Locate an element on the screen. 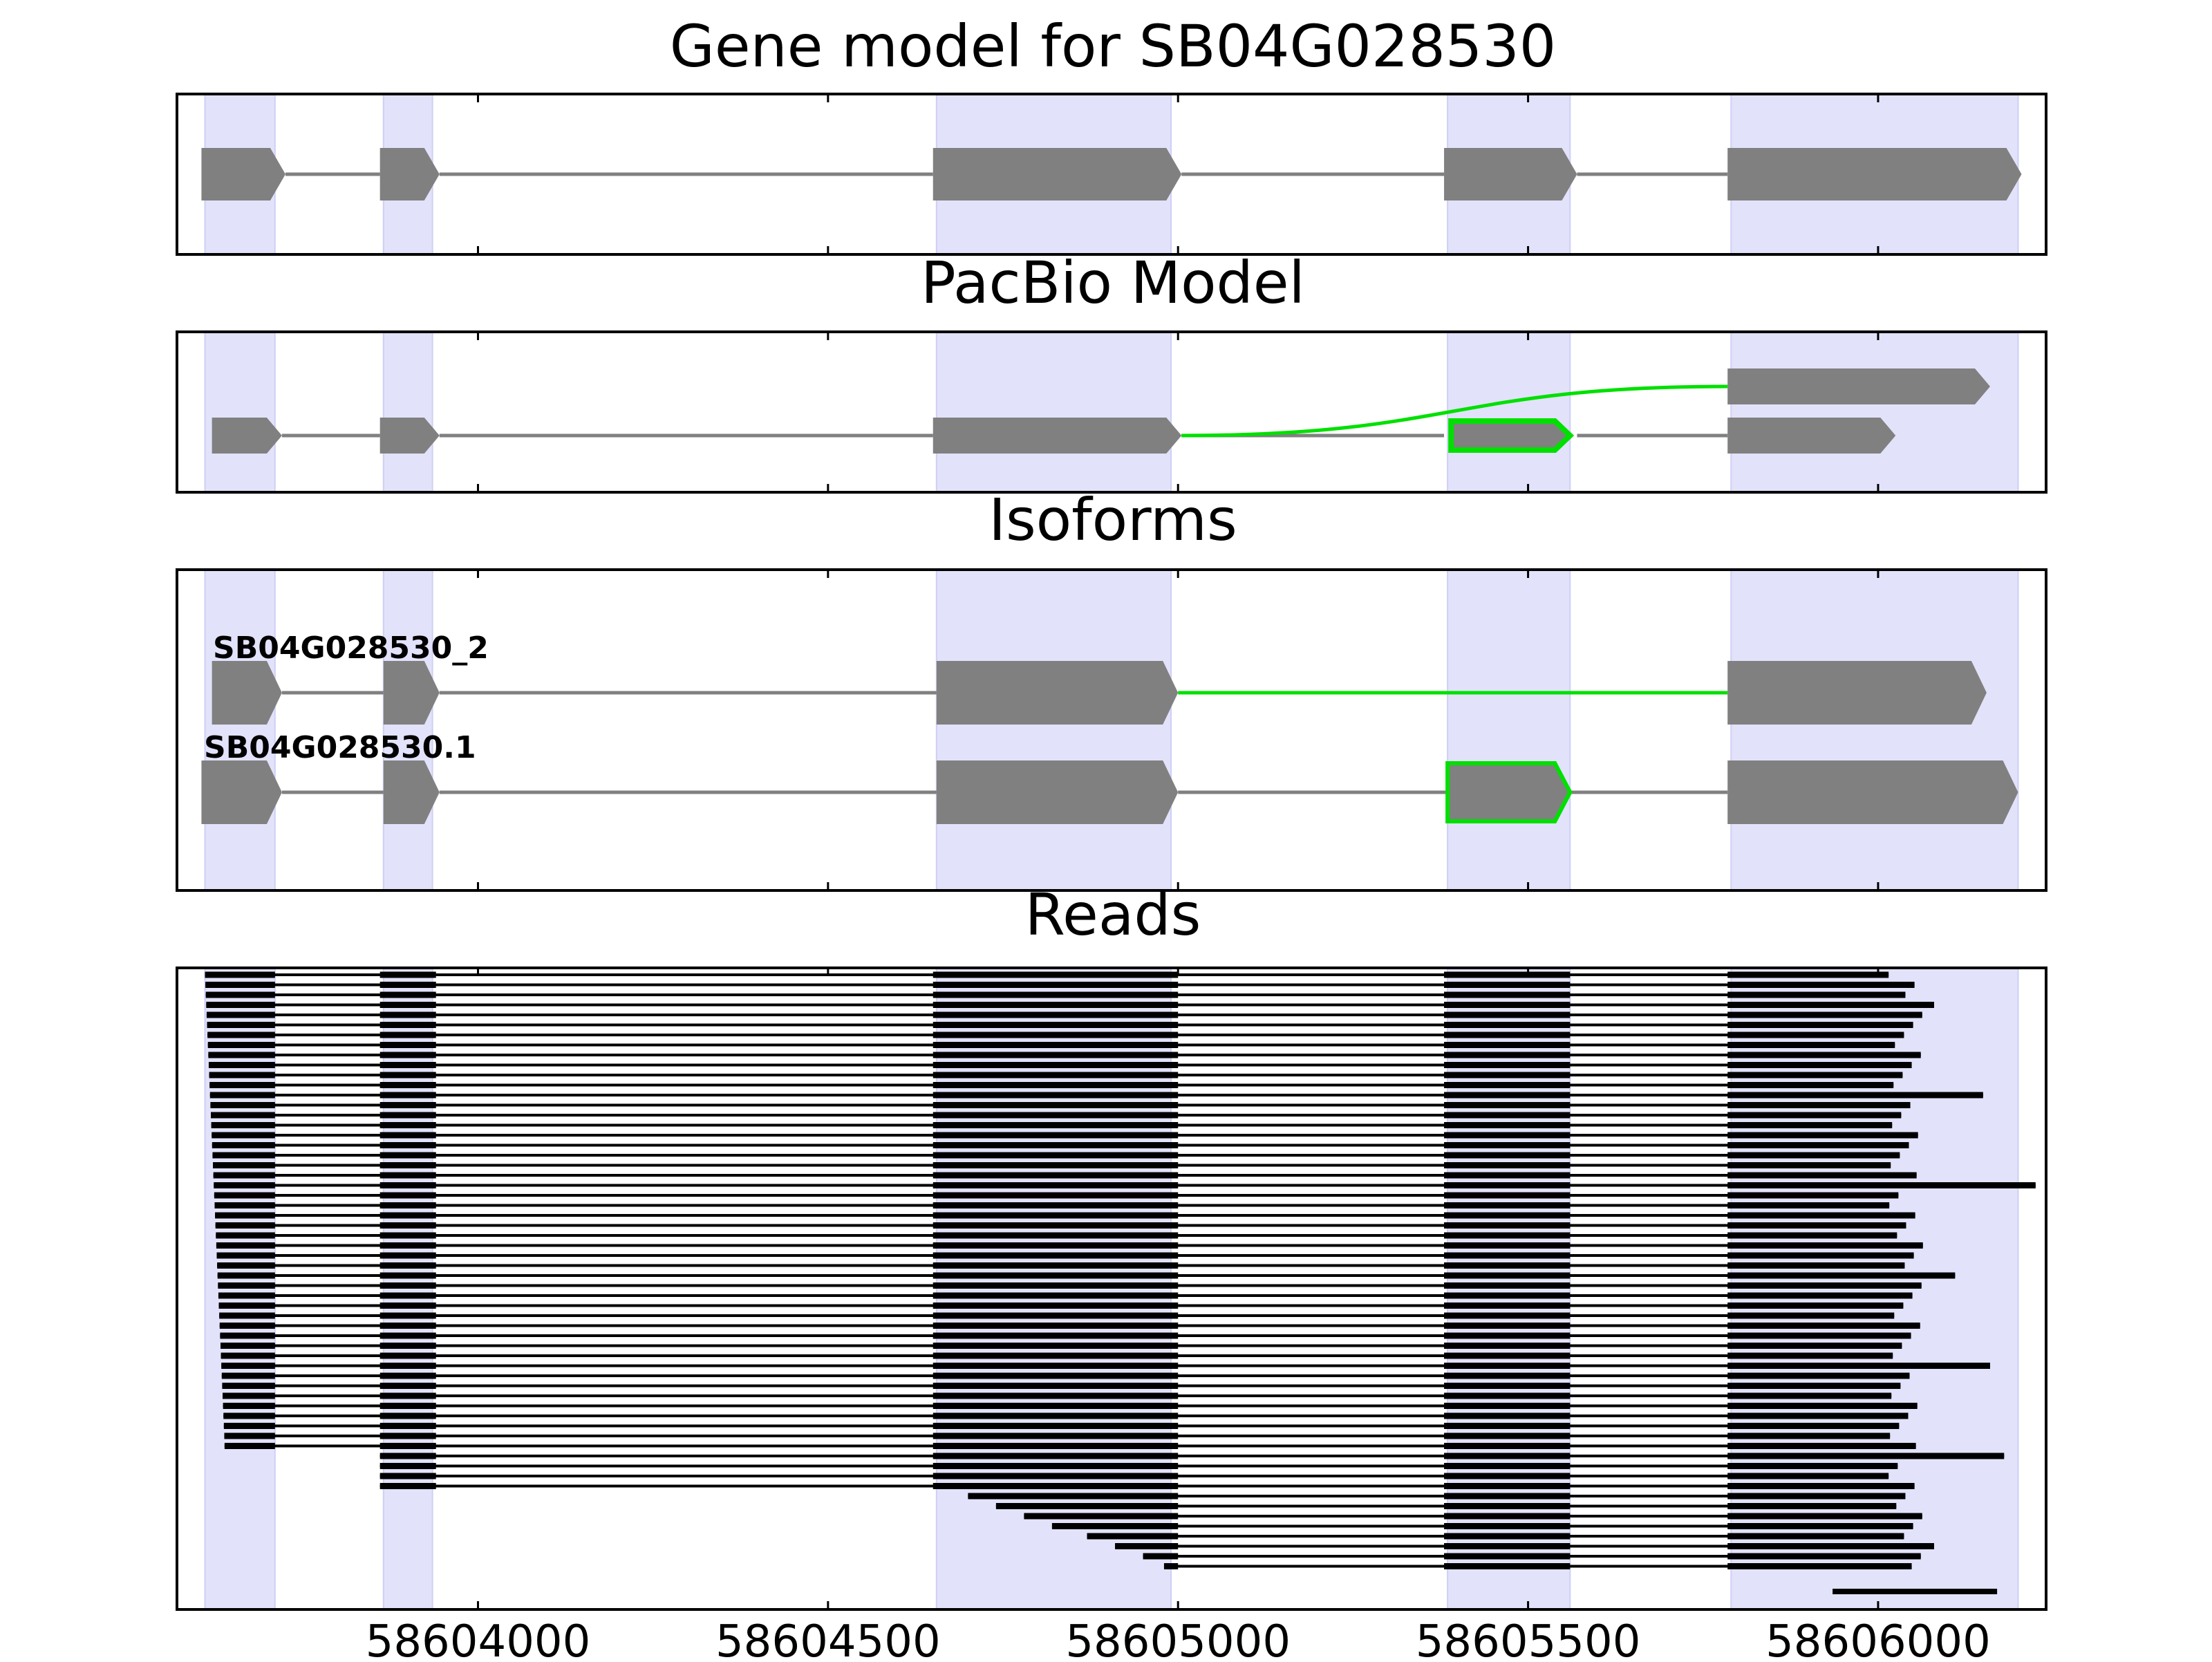 The height and width of the screenshot is (1662, 2212). panel-frame is located at coordinates (1111, 412).